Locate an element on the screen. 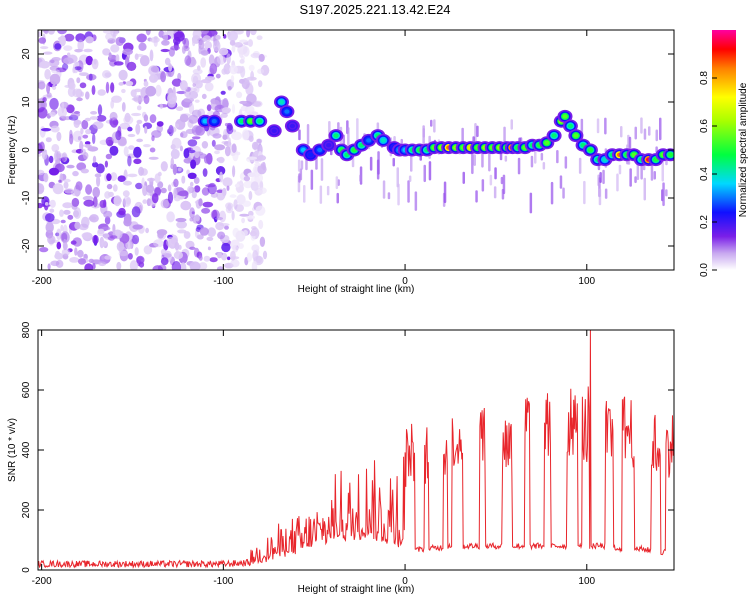 Image resolution: width=750 pixels, height=600 pixels. y-tick-label: 10 is located at coordinates (26, 102).